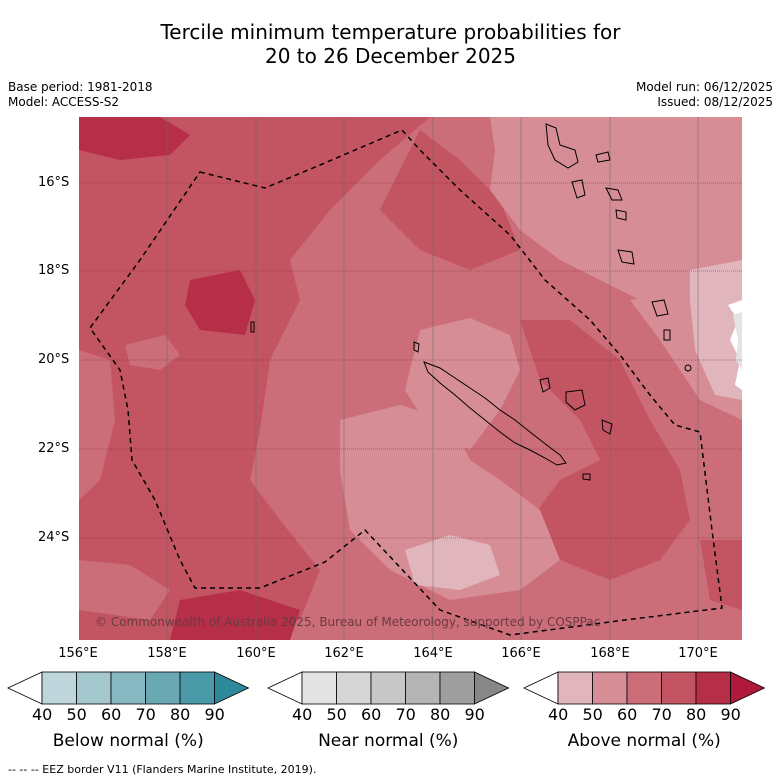 The height and width of the screenshot is (781, 781). What do you see at coordinates (167, 653) in the screenshot?
I see `lon-label-158E: 158°E` at bounding box center [167, 653].